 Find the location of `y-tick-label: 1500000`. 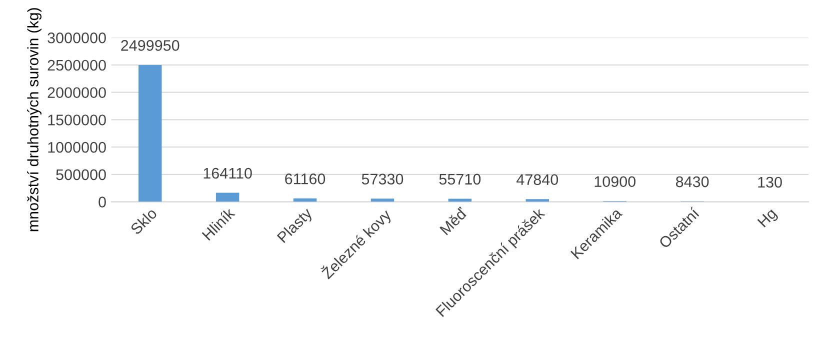

y-tick-label: 1500000 is located at coordinates (77, 120).